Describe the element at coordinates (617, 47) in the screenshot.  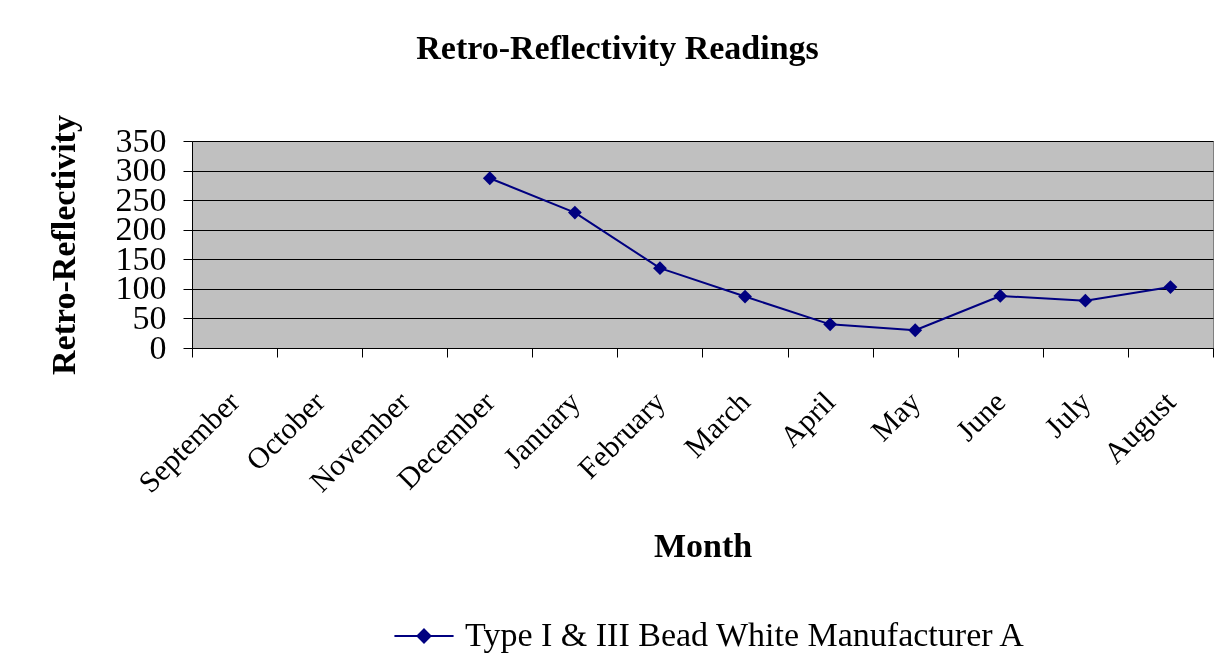
I see `chart-title: Retro-Reflectivity Readings` at that location.